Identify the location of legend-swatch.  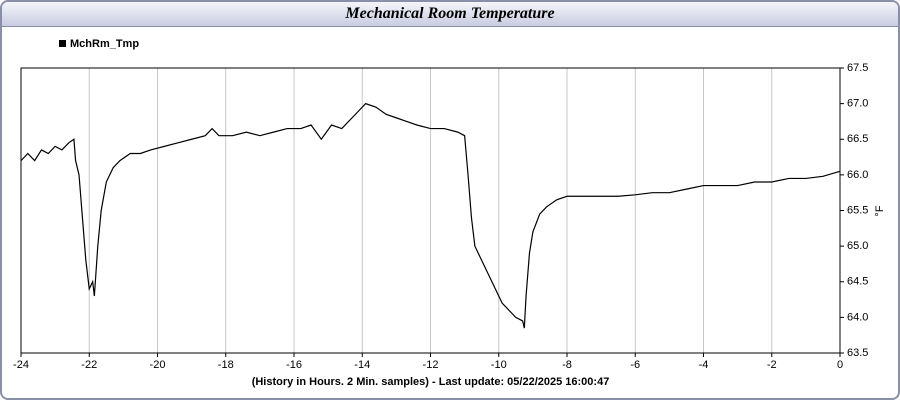
(62, 43).